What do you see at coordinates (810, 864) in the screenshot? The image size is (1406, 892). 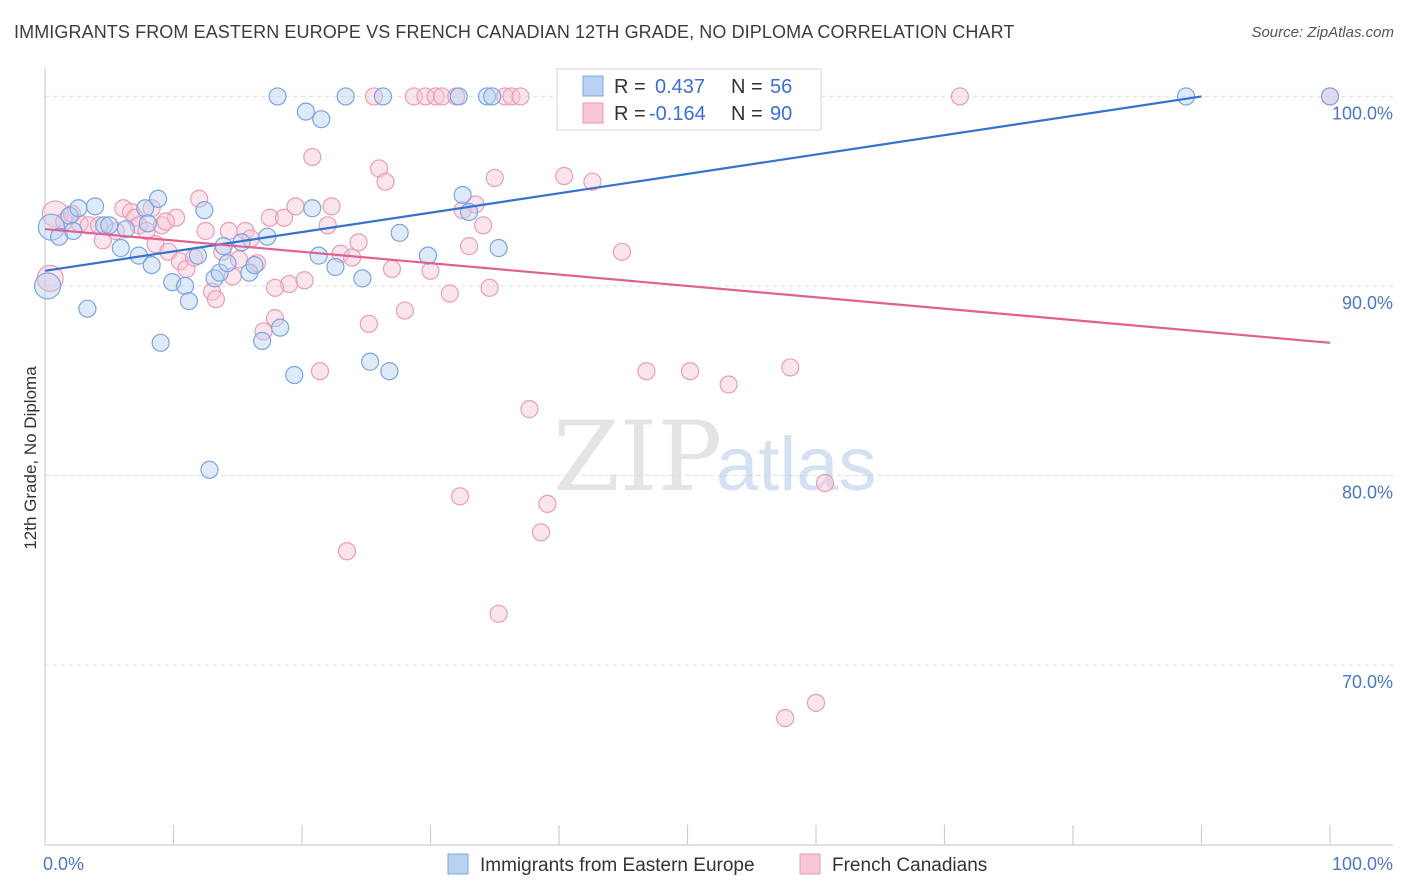 I see `legend-swatch-french-canadians` at bounding box center [810, 864].